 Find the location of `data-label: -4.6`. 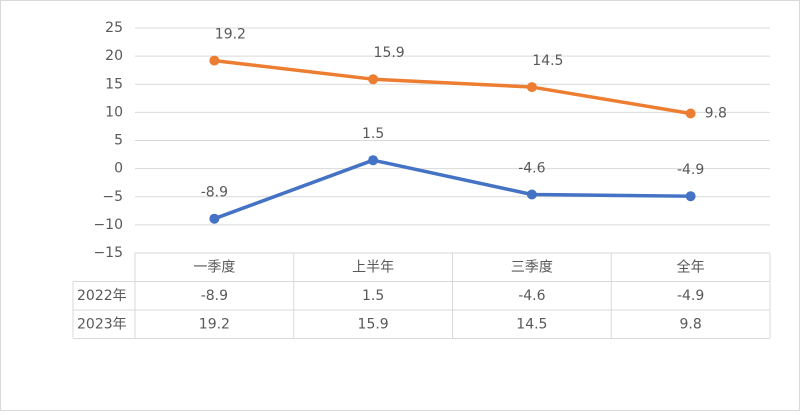

data-label: -4.6 is located at coordinates (531, 169).